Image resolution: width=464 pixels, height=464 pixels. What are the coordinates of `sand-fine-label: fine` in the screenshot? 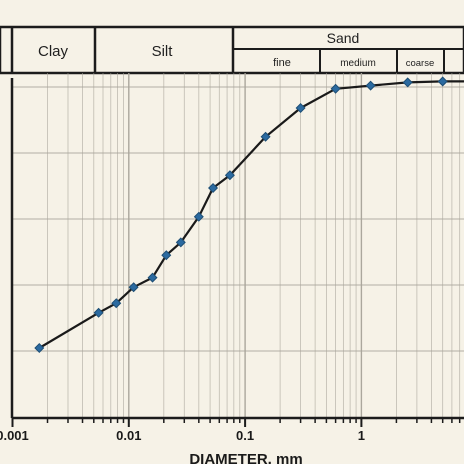 It's located at (282, 63).